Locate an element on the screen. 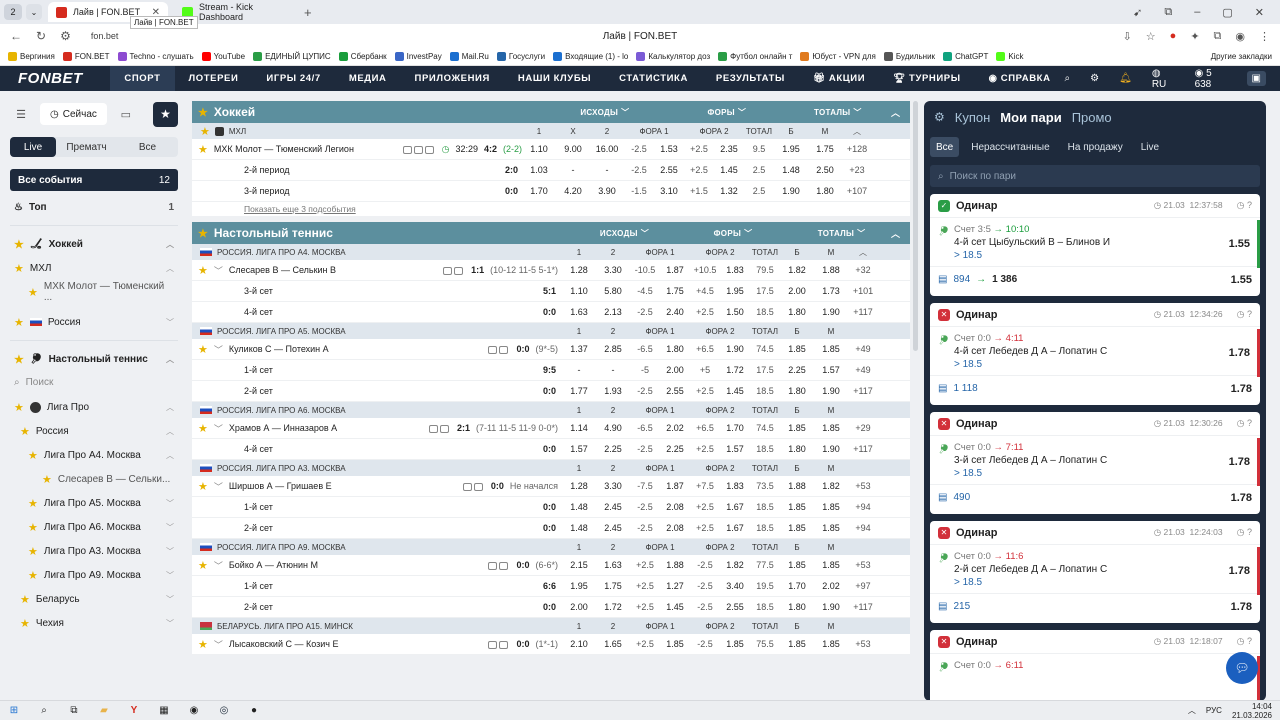 The height and width of the screenshot is (720, 1280). odds-cell: +6.5 is located at coordinates (705, 349).